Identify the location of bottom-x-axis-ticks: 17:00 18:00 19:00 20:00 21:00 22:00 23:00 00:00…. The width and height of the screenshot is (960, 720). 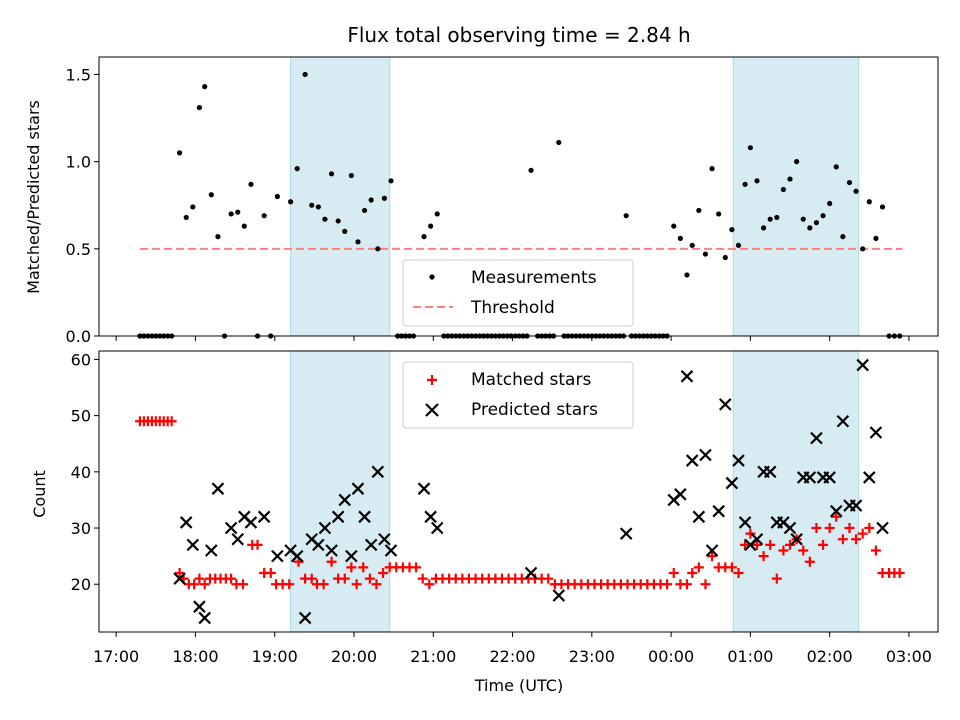
(512, 649).